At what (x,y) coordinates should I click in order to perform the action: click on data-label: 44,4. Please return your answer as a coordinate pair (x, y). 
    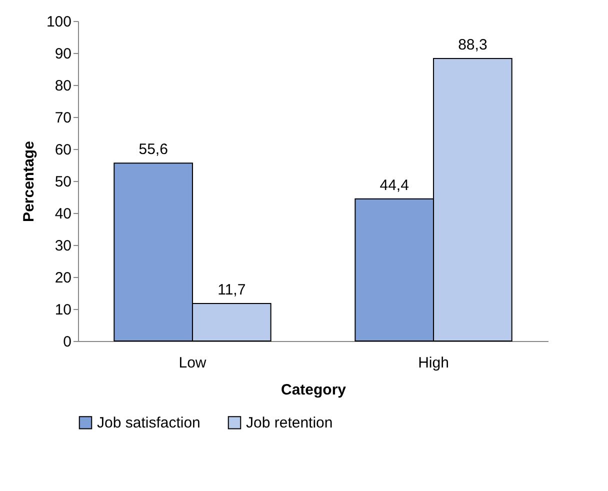
    Looking at the image, I should click on (394, 185).